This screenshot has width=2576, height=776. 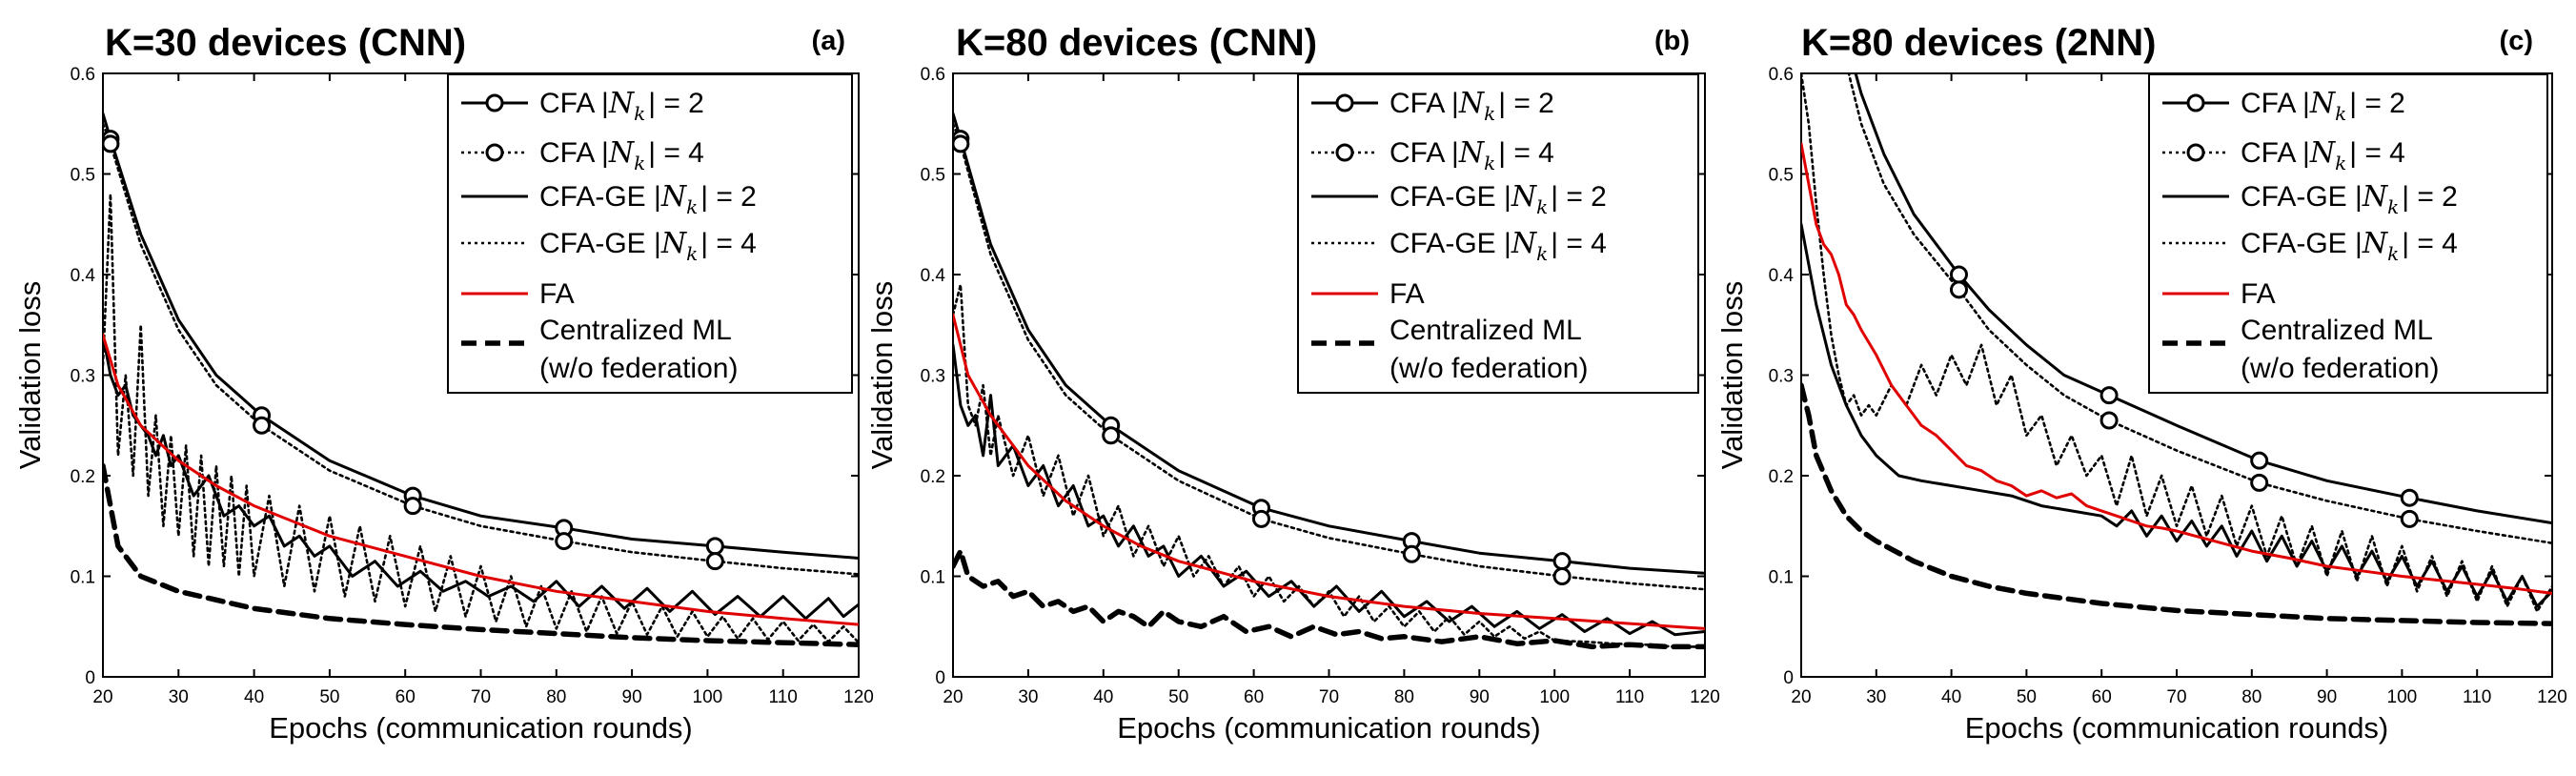 I want to click on chart-title: K=80 devices (CNN), so click(x=1136, y=43).